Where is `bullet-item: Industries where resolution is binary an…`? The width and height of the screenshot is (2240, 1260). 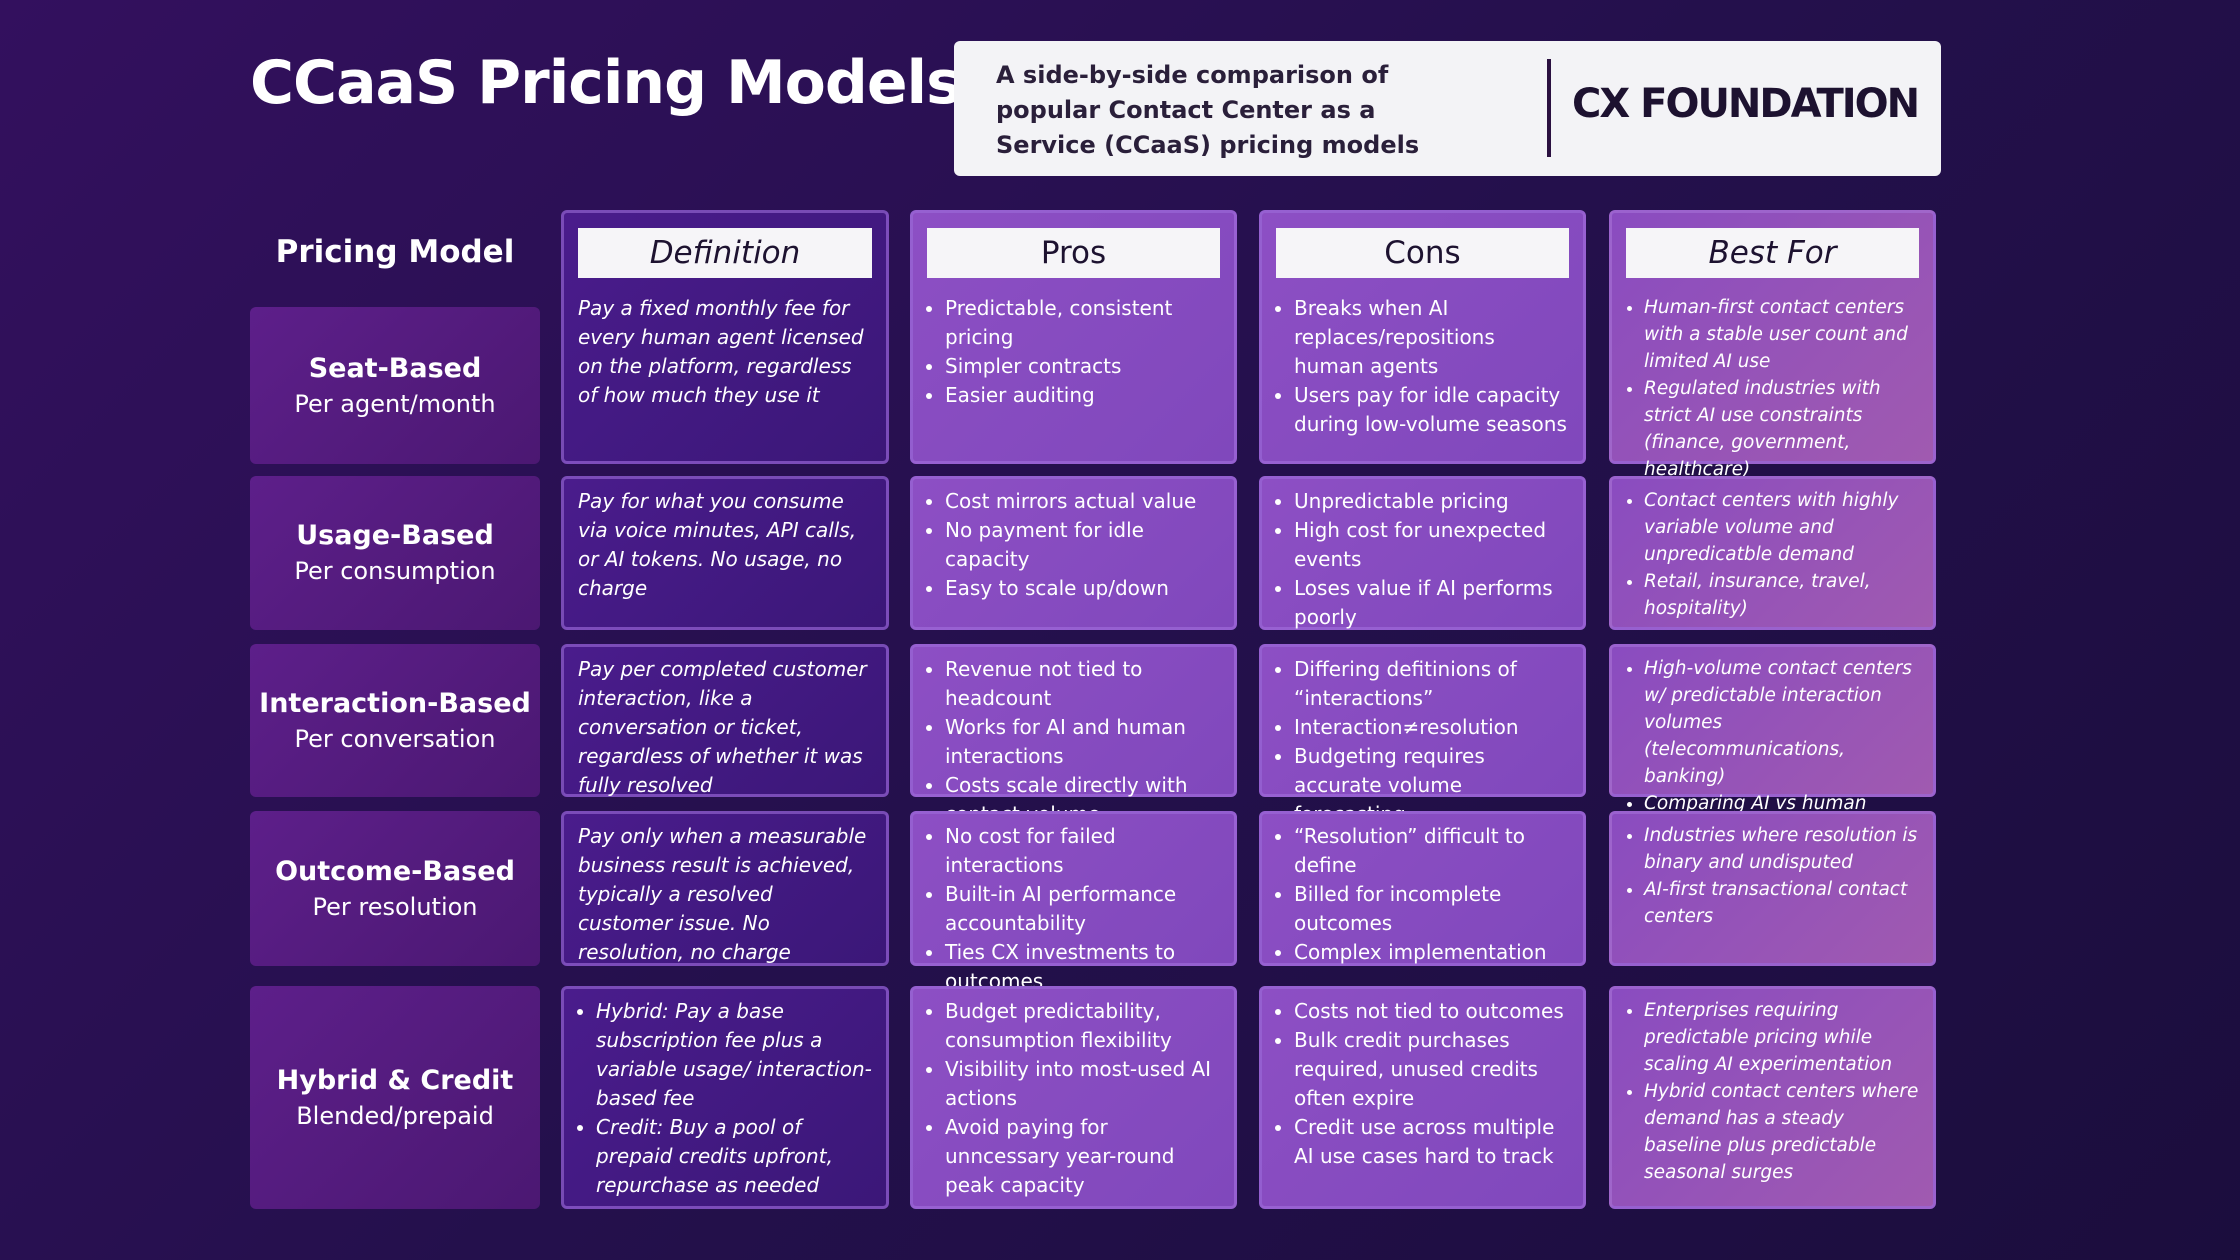 bullet-item: Industries where resolution is binary an… is located at coordinates (1781, 849).